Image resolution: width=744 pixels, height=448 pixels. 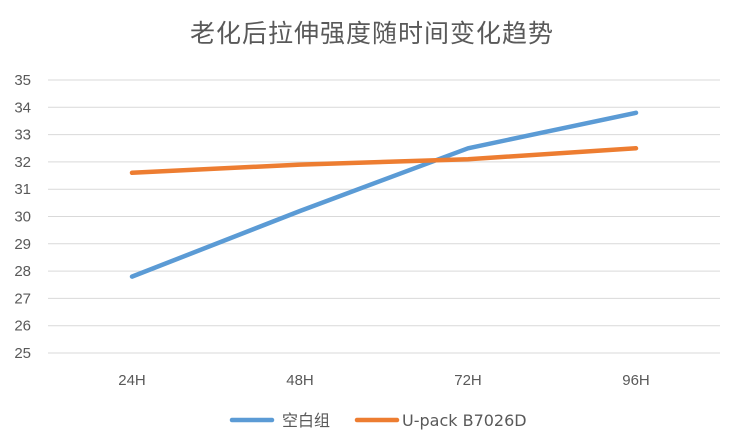 I want to click on y-tick-label: 29, so click(x=22, y=244).